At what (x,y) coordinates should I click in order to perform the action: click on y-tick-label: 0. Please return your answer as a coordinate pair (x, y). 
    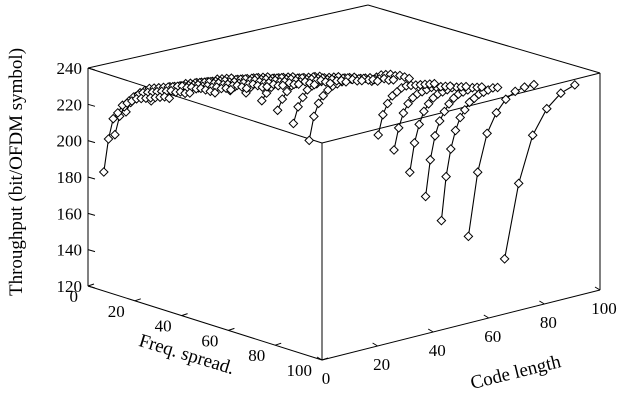
    Looking at the image, I should click on (326, 378).